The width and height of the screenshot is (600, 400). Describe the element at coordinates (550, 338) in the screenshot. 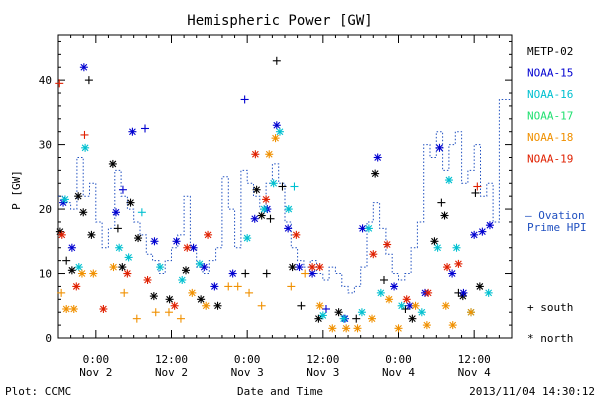

I see `legend-north-marker: * north` at that location.